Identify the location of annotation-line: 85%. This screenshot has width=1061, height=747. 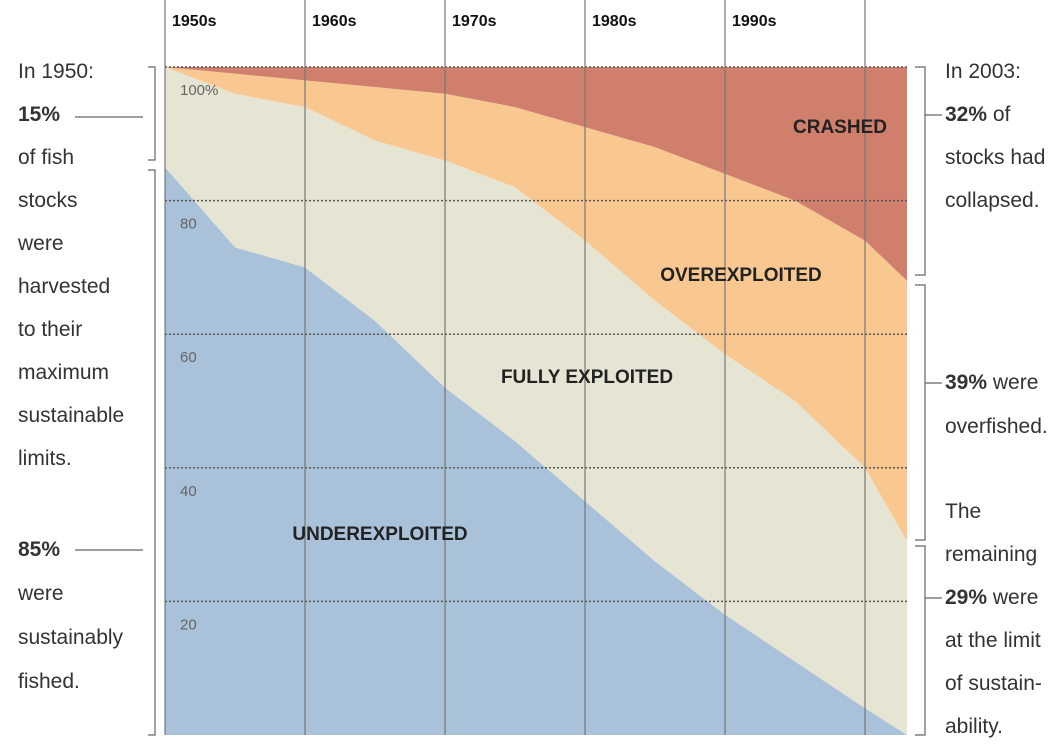
(39, 549).